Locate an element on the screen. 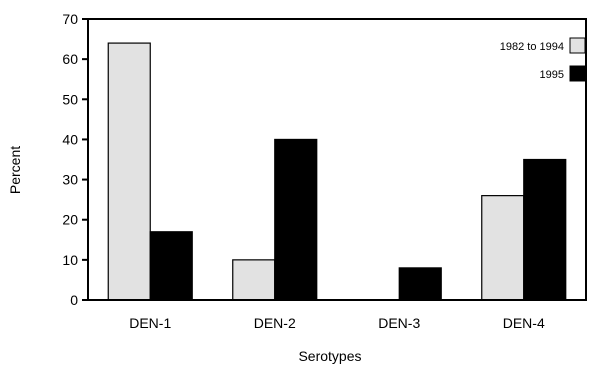 The width and height of the screenshot is (601, 369). y-tick-label: 50 is located at coordinates (70, 99).